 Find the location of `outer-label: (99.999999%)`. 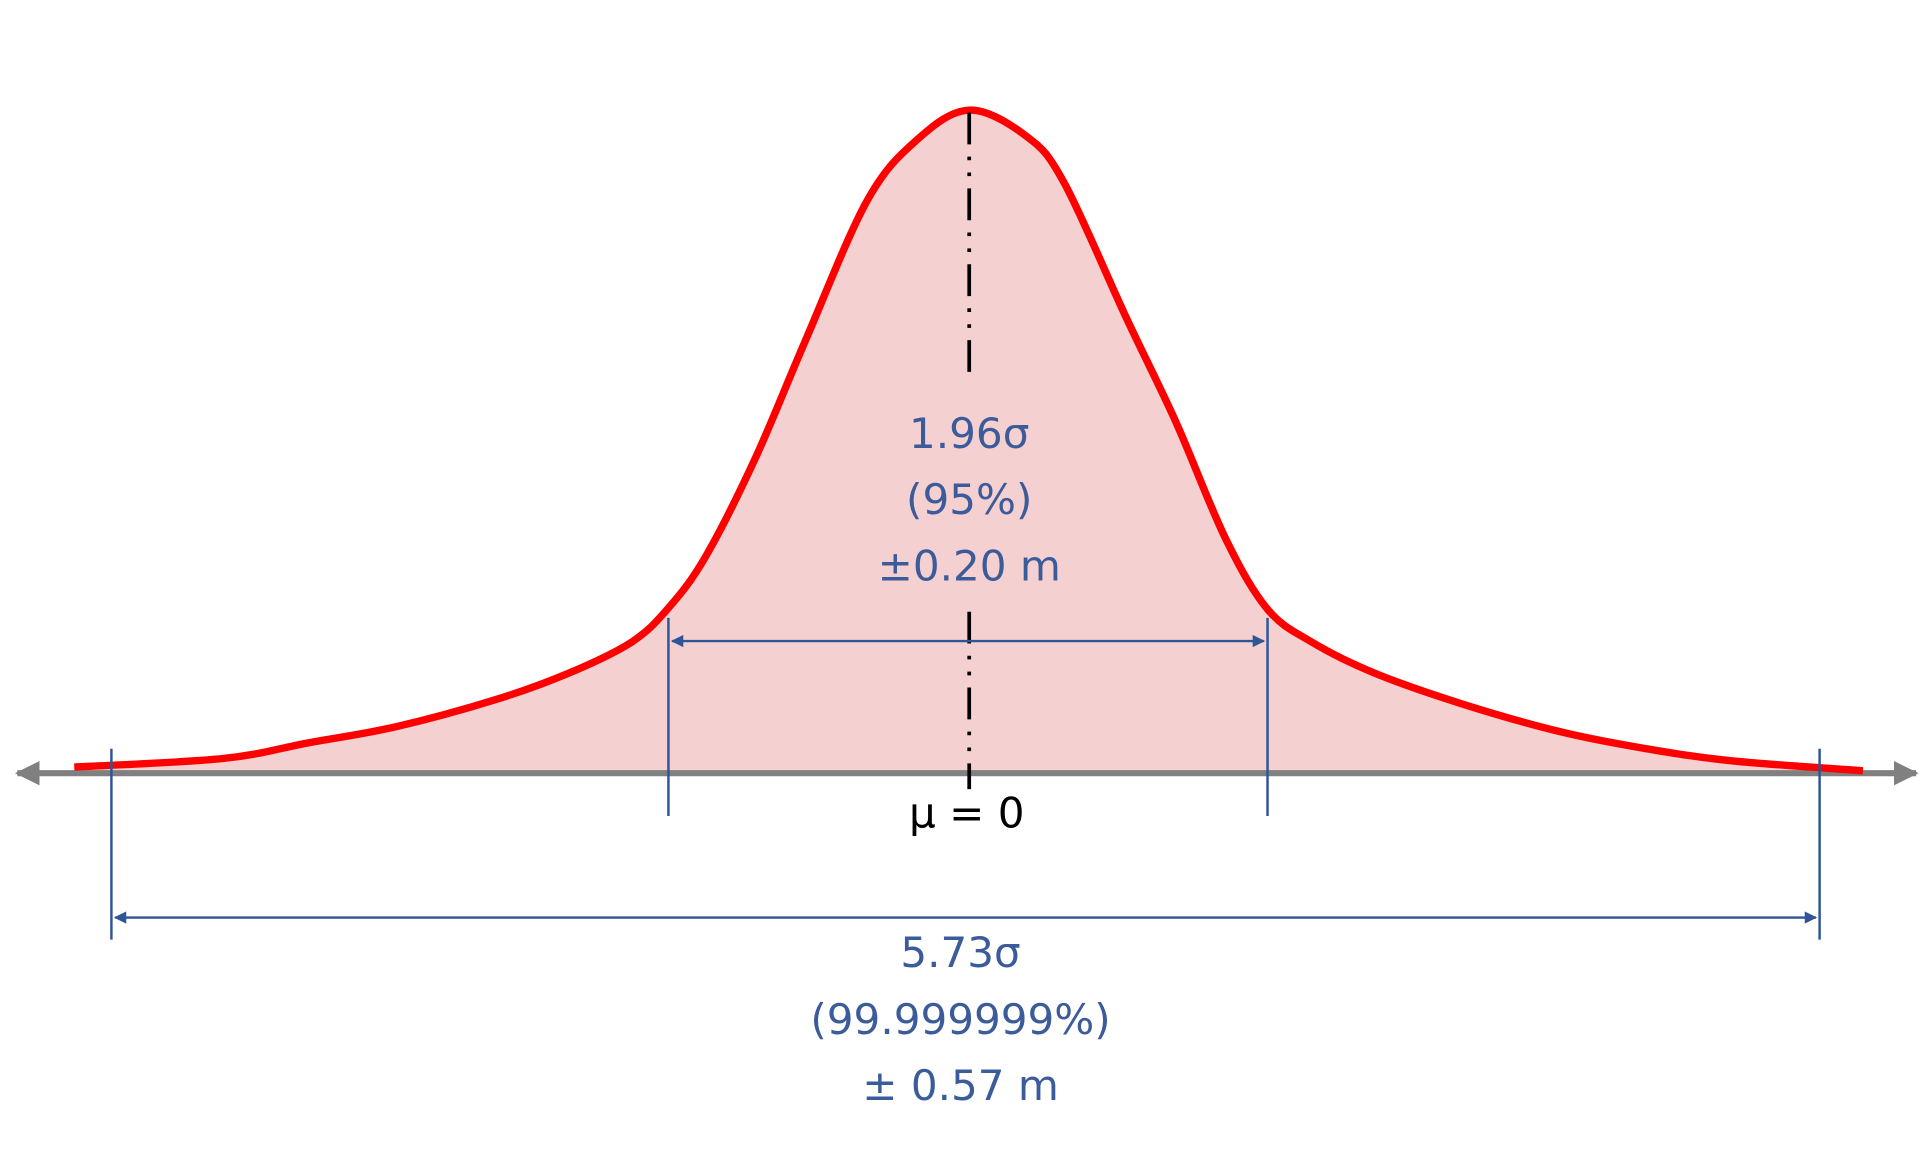

outer-label: (99.999999%) is located at coordinates (960, 1019).